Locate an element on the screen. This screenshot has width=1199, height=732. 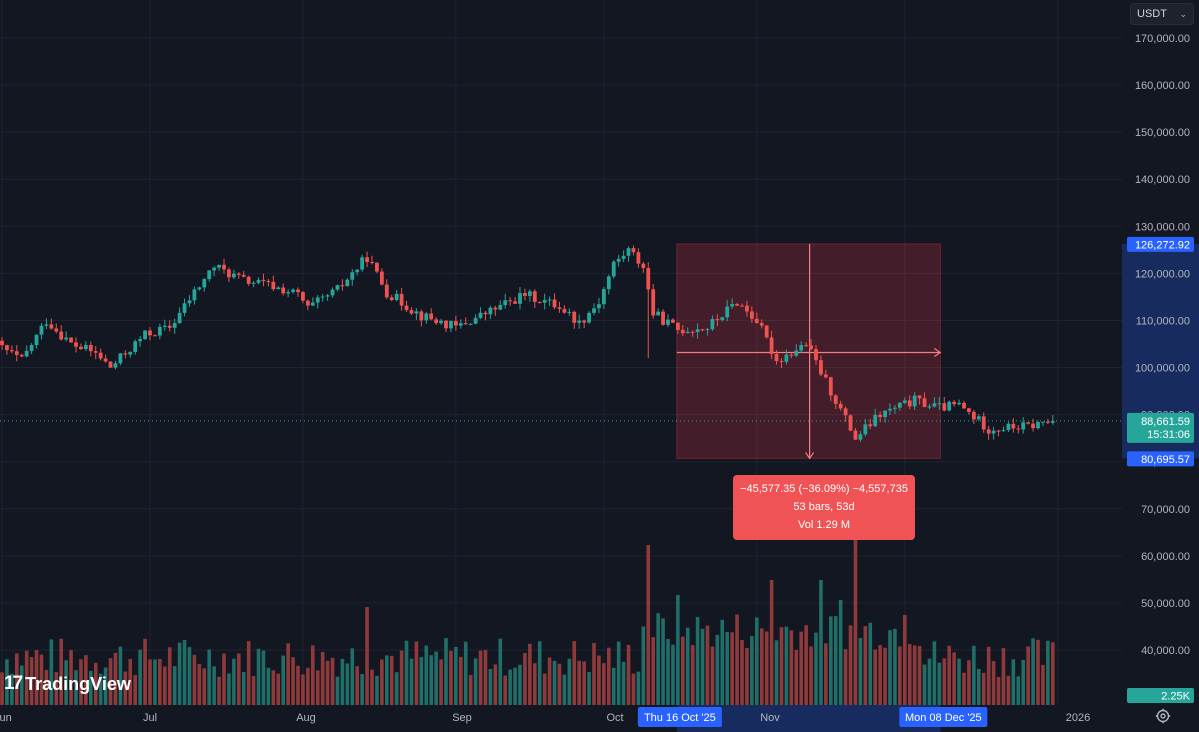
price-tag-high: 126,272.92 is located at coordinates (1162, 245).